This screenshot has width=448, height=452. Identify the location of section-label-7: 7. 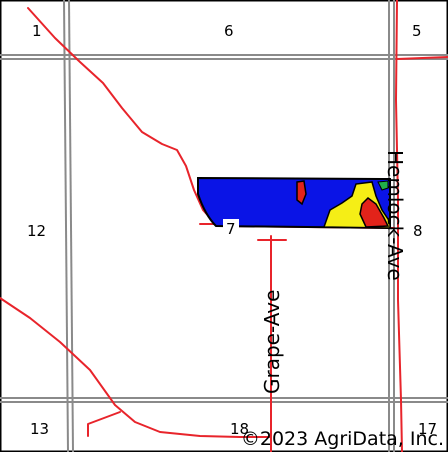
(231, 229).